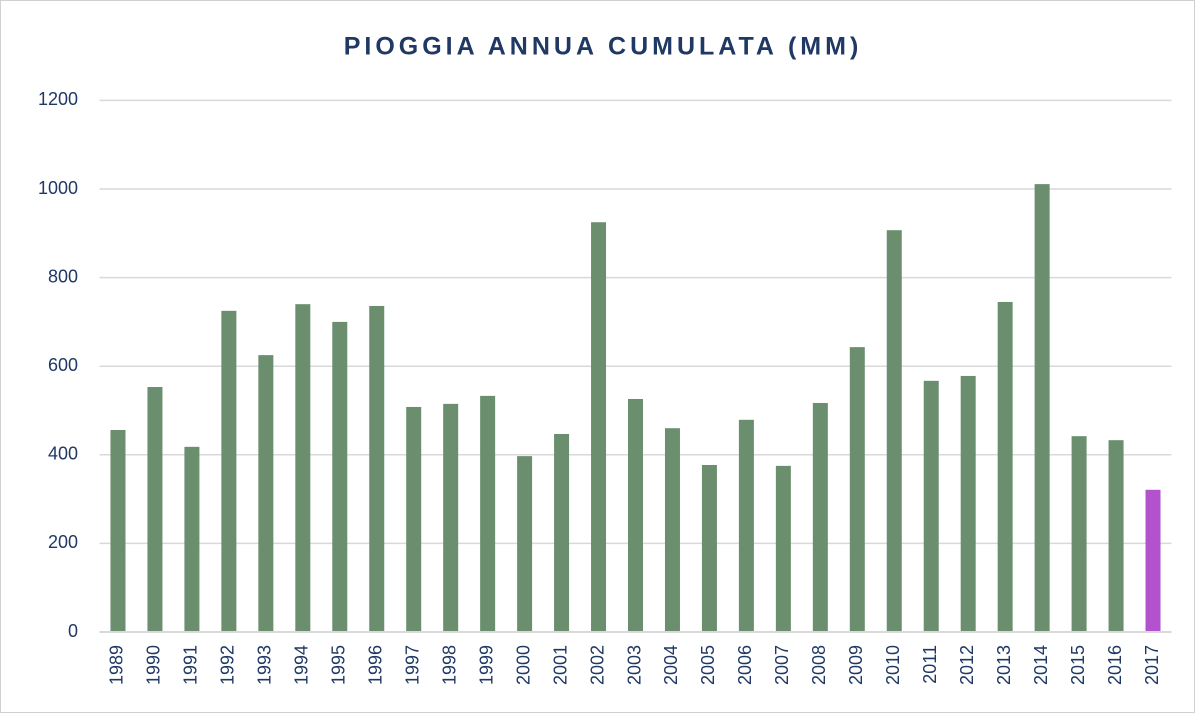 This screenshot has width=1195, height=713. I want to click on x-tick-label: 2014, so click(1041, 665).